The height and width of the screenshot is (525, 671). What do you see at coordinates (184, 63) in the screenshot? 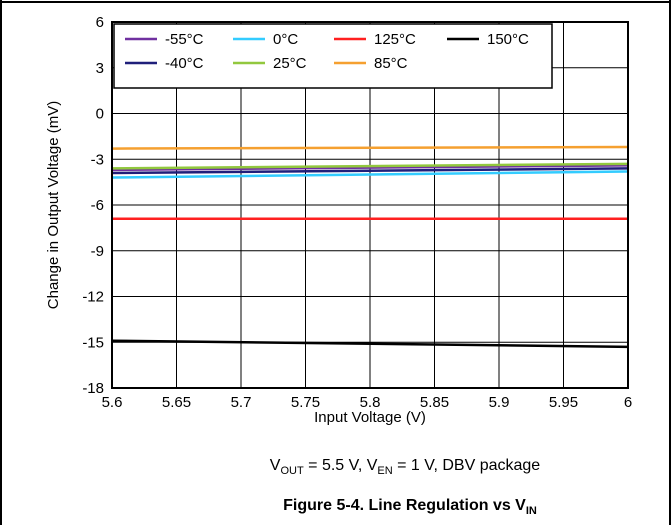
I see `legend-entry: -40°C` at bounding box center [184, 63].